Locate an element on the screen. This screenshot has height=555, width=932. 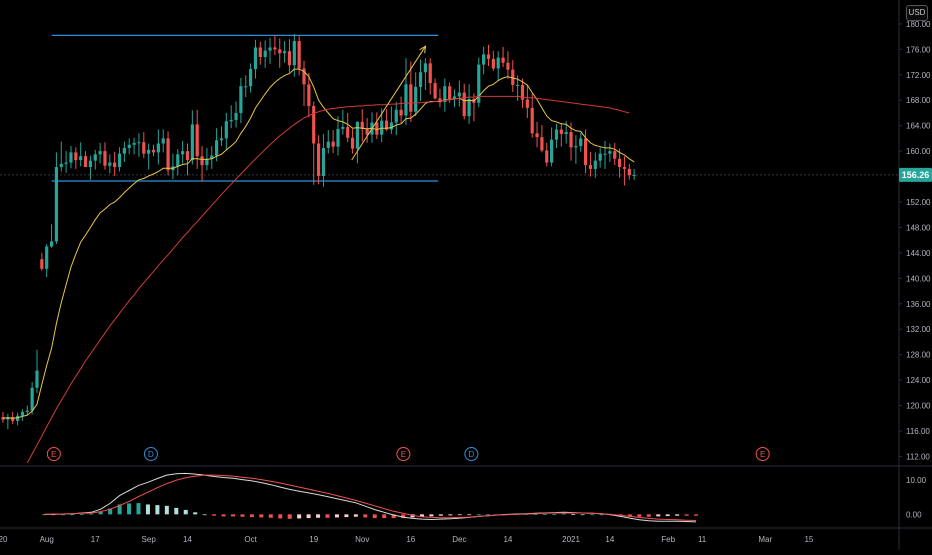
time-tick-label: 20 is located at coordinates (4, 539).